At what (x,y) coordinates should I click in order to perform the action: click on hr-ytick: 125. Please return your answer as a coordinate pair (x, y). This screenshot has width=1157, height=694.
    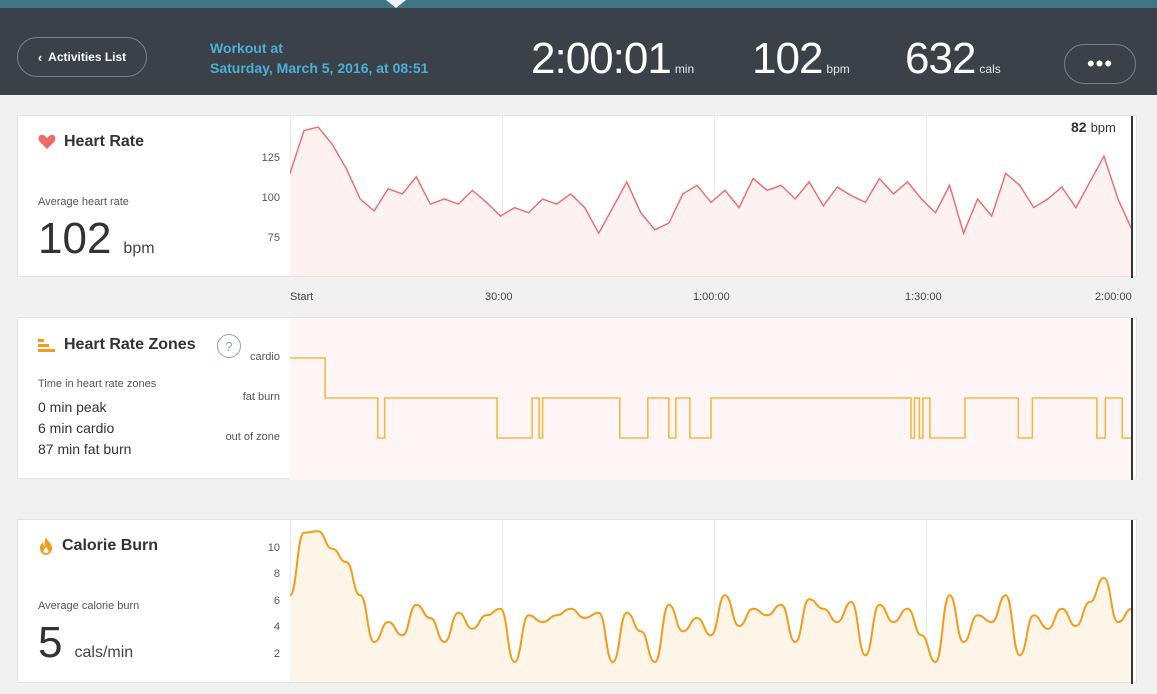
    Looking at the image, I should click on (270, 158).